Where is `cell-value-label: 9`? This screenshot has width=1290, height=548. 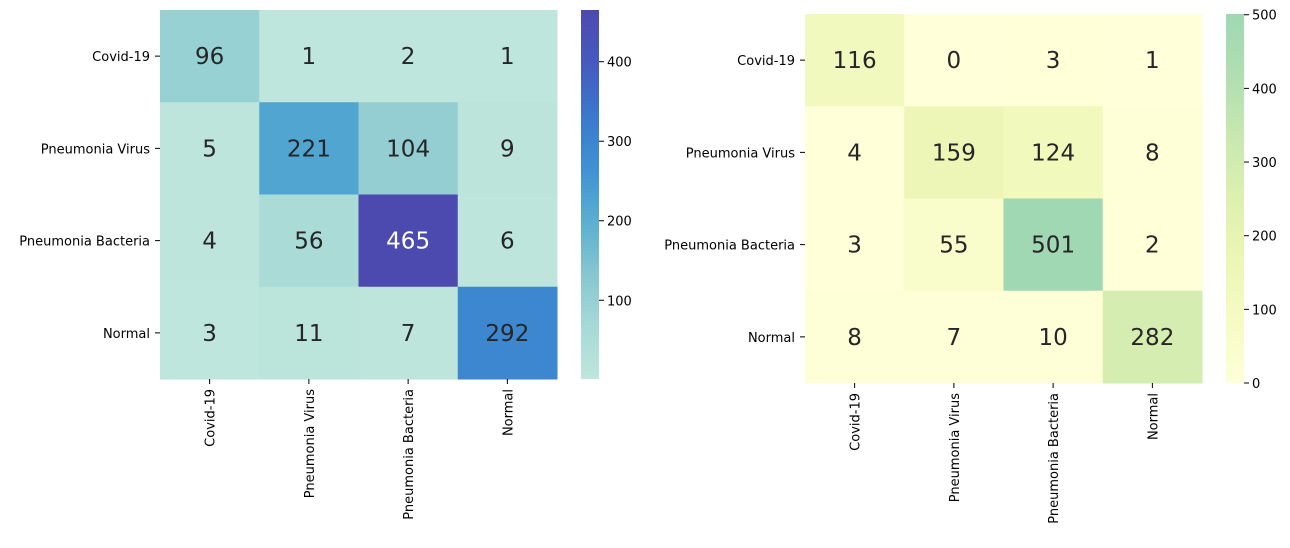
cell-value-label: 9 is located at coordinates (507, 149).